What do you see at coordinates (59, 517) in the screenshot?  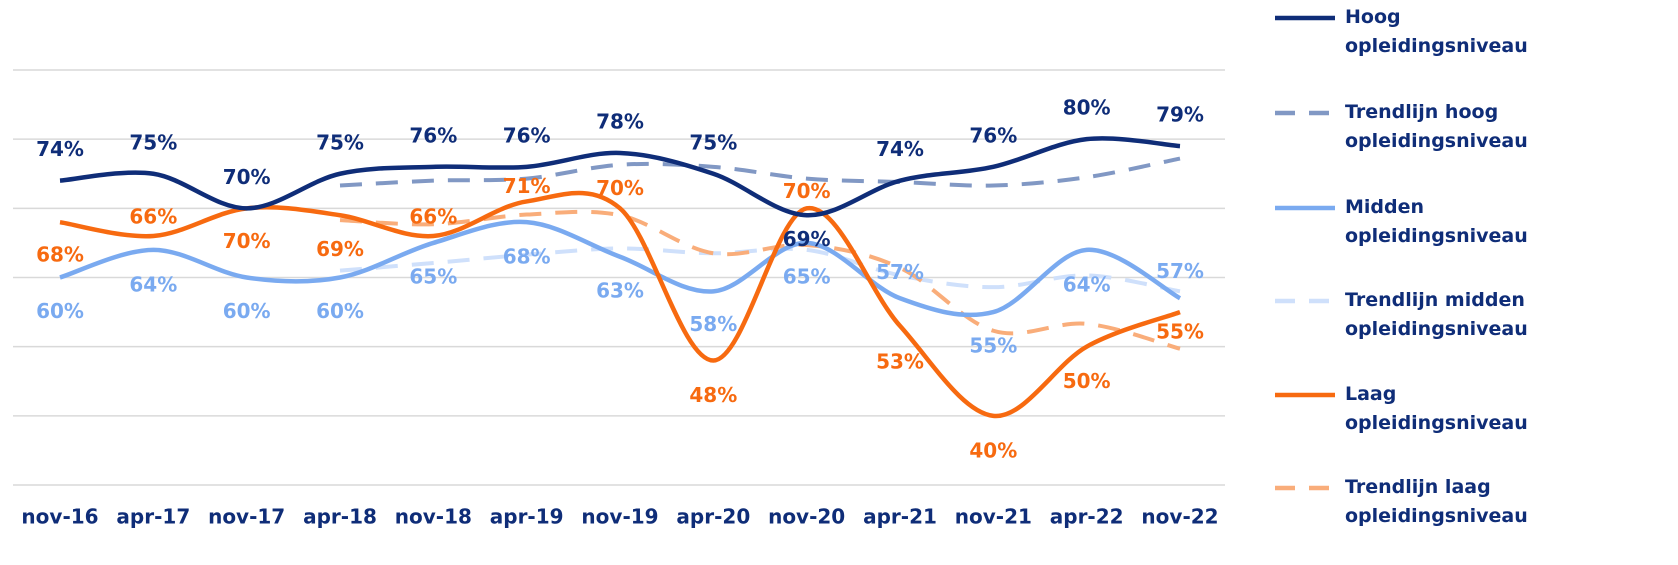 I see `x-tick-label: nov-16` at bounding box center [59, 517].